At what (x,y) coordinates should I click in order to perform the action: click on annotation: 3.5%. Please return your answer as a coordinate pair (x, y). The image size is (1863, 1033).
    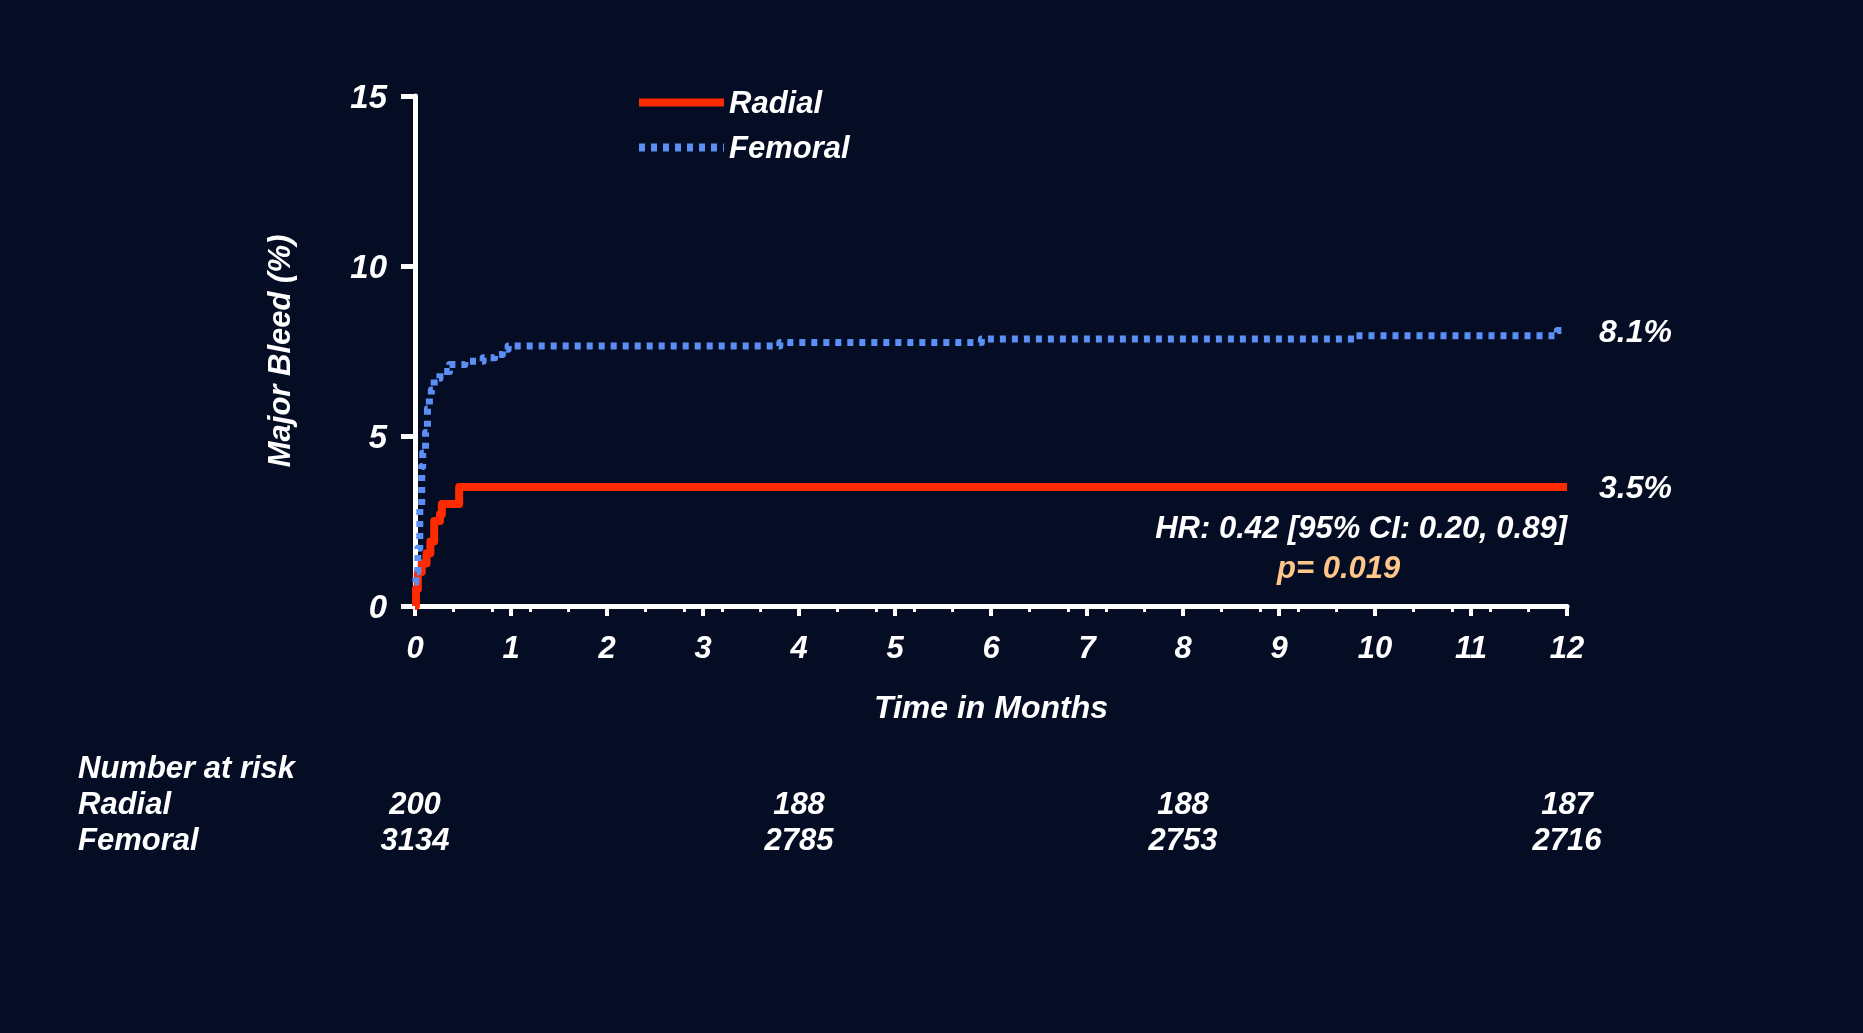
    Looking at the image, I should click on (1635, 487).